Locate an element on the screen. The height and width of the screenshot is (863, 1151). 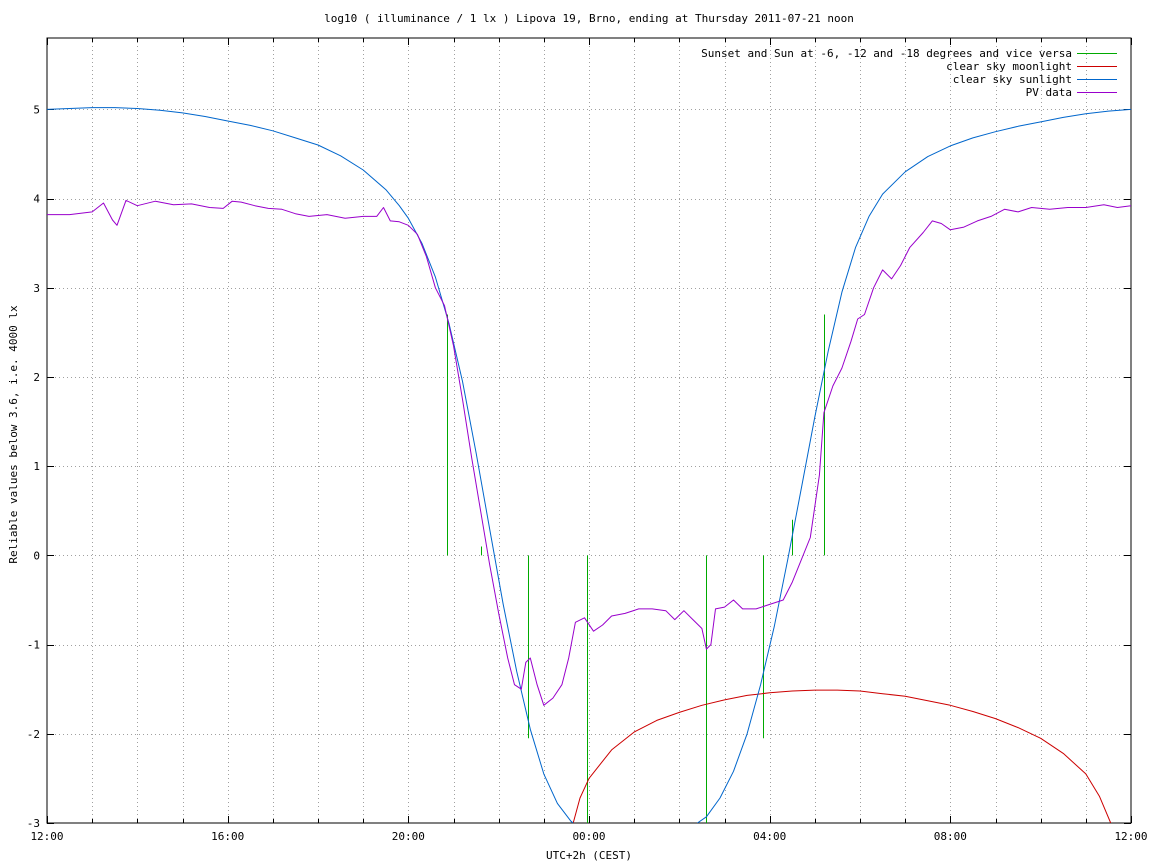
y-tick-label: 2 is located at coordinates (36, 377).